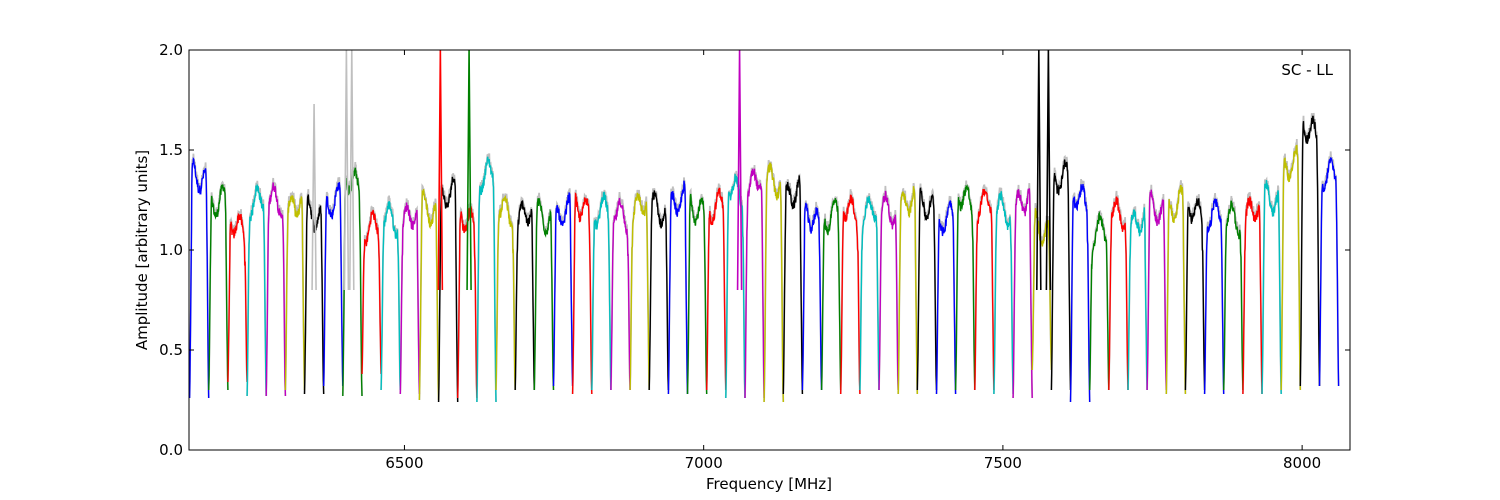  I want to click on plot-annotation: SC - LL, so click(1307, 70).